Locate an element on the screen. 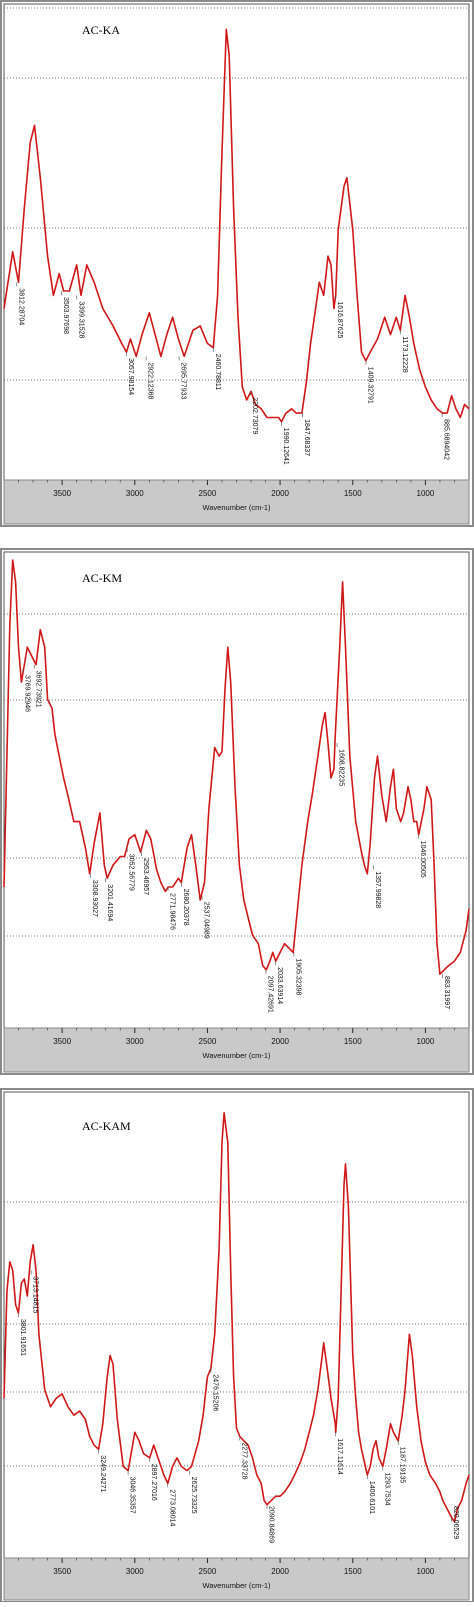  peak-label: 2090.84869 is located at coordinates (271, 1524).